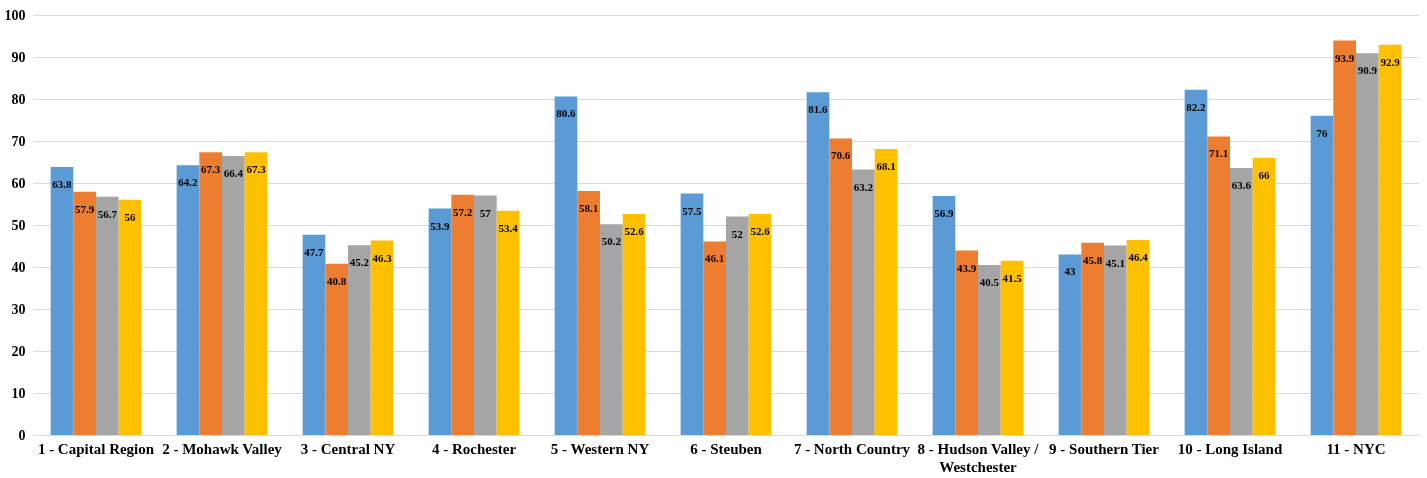 The width and height of the screenshot is (1427, 478). I want to click on y-tick-label: 40, so click(18, 267).